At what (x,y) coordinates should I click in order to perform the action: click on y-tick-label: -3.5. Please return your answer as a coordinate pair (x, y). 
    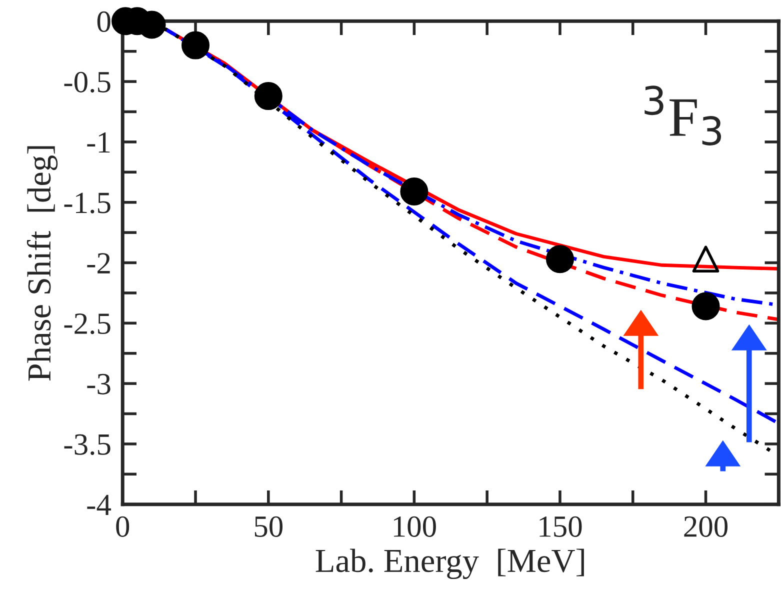
    Looking at the image, I should click on (87, 444).